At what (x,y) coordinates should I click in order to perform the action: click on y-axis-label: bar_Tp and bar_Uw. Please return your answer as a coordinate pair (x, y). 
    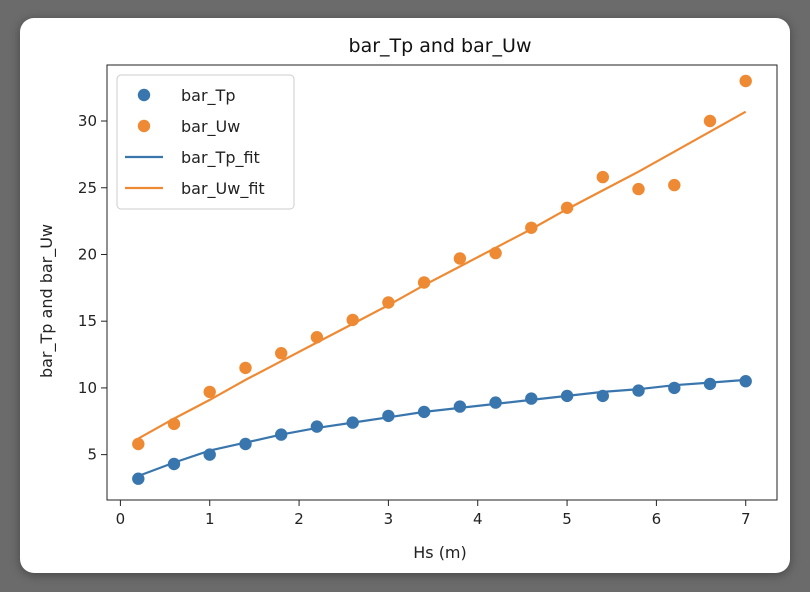
    Looking at the image, I should click on (47, 301).